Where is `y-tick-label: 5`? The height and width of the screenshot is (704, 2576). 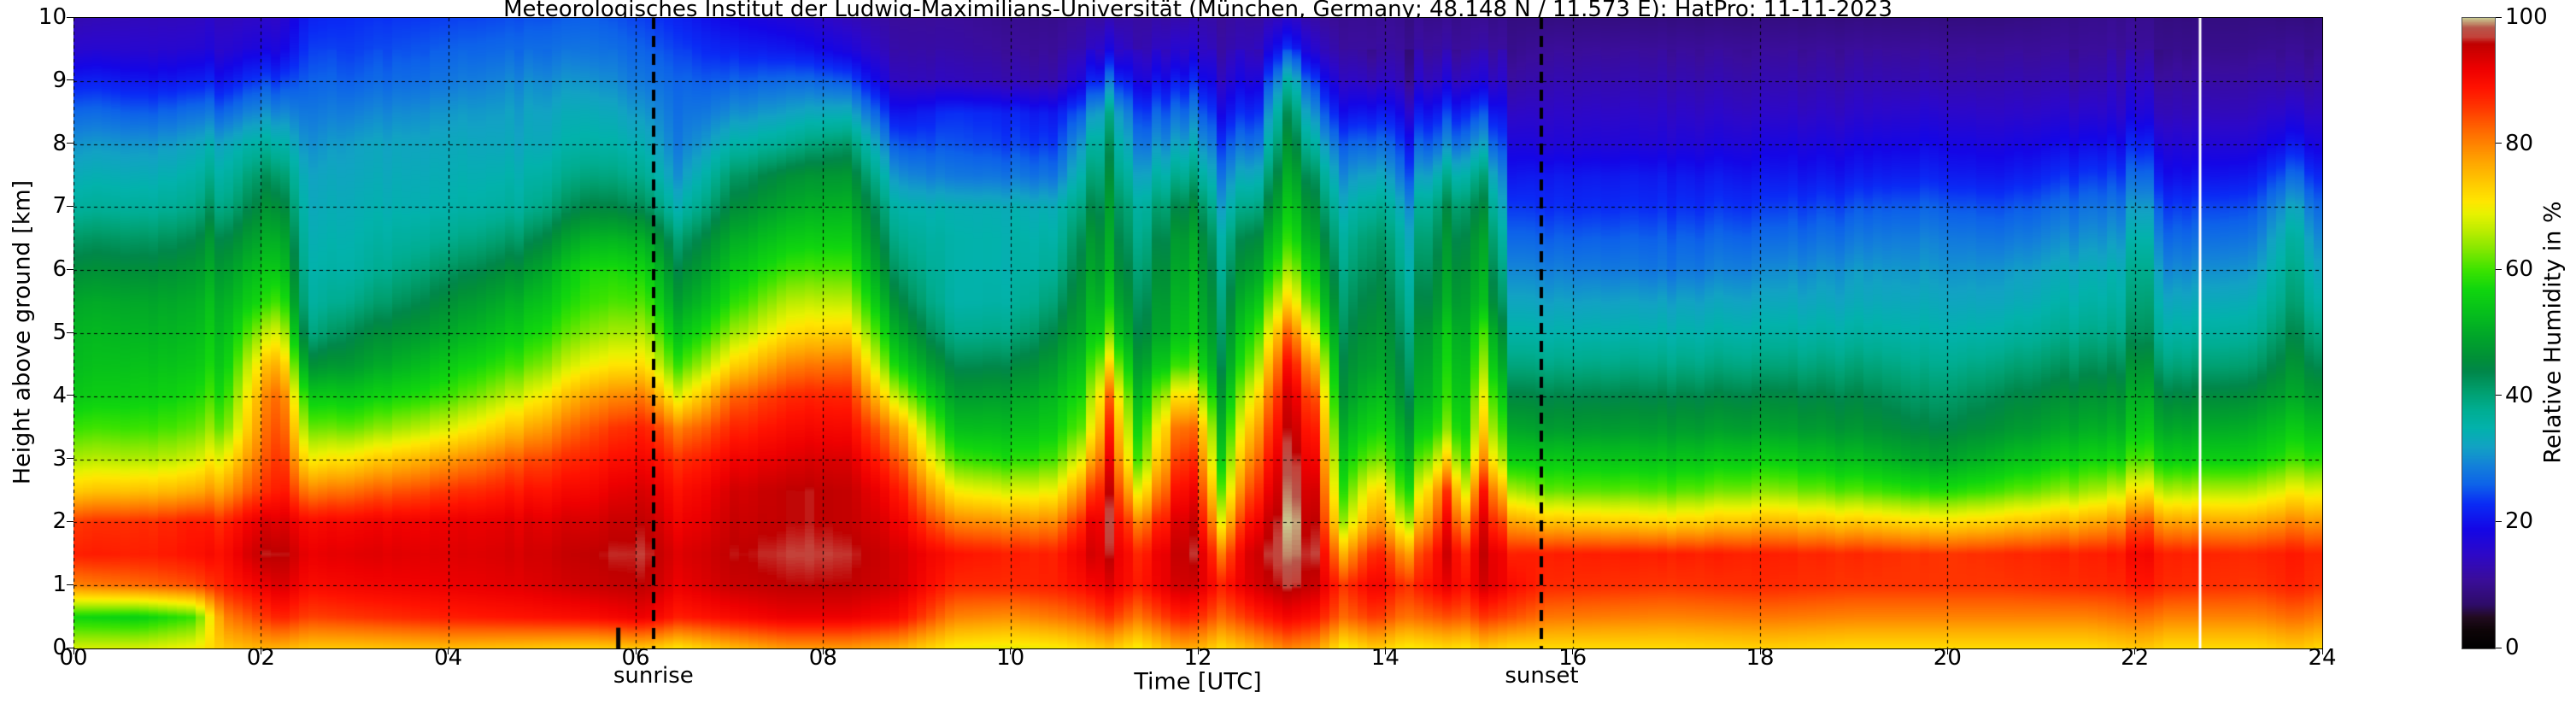
y-tick-label: 5 is located at coordinates (59, 332).